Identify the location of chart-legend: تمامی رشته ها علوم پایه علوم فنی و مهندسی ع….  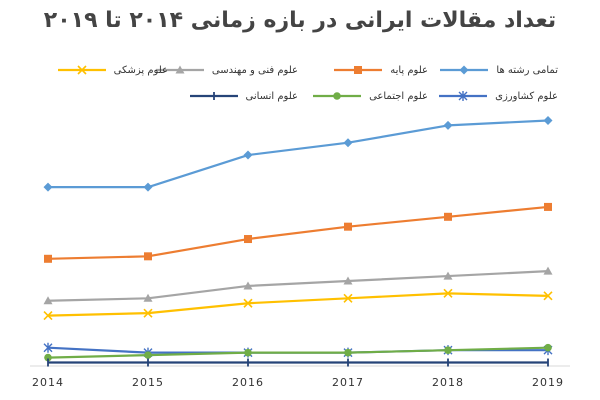
(300, 85).